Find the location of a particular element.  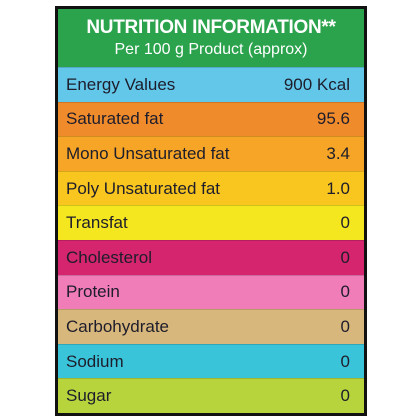

table-row: Poly Unsaturated fat 1.0 is located at coordinates (211, 188).